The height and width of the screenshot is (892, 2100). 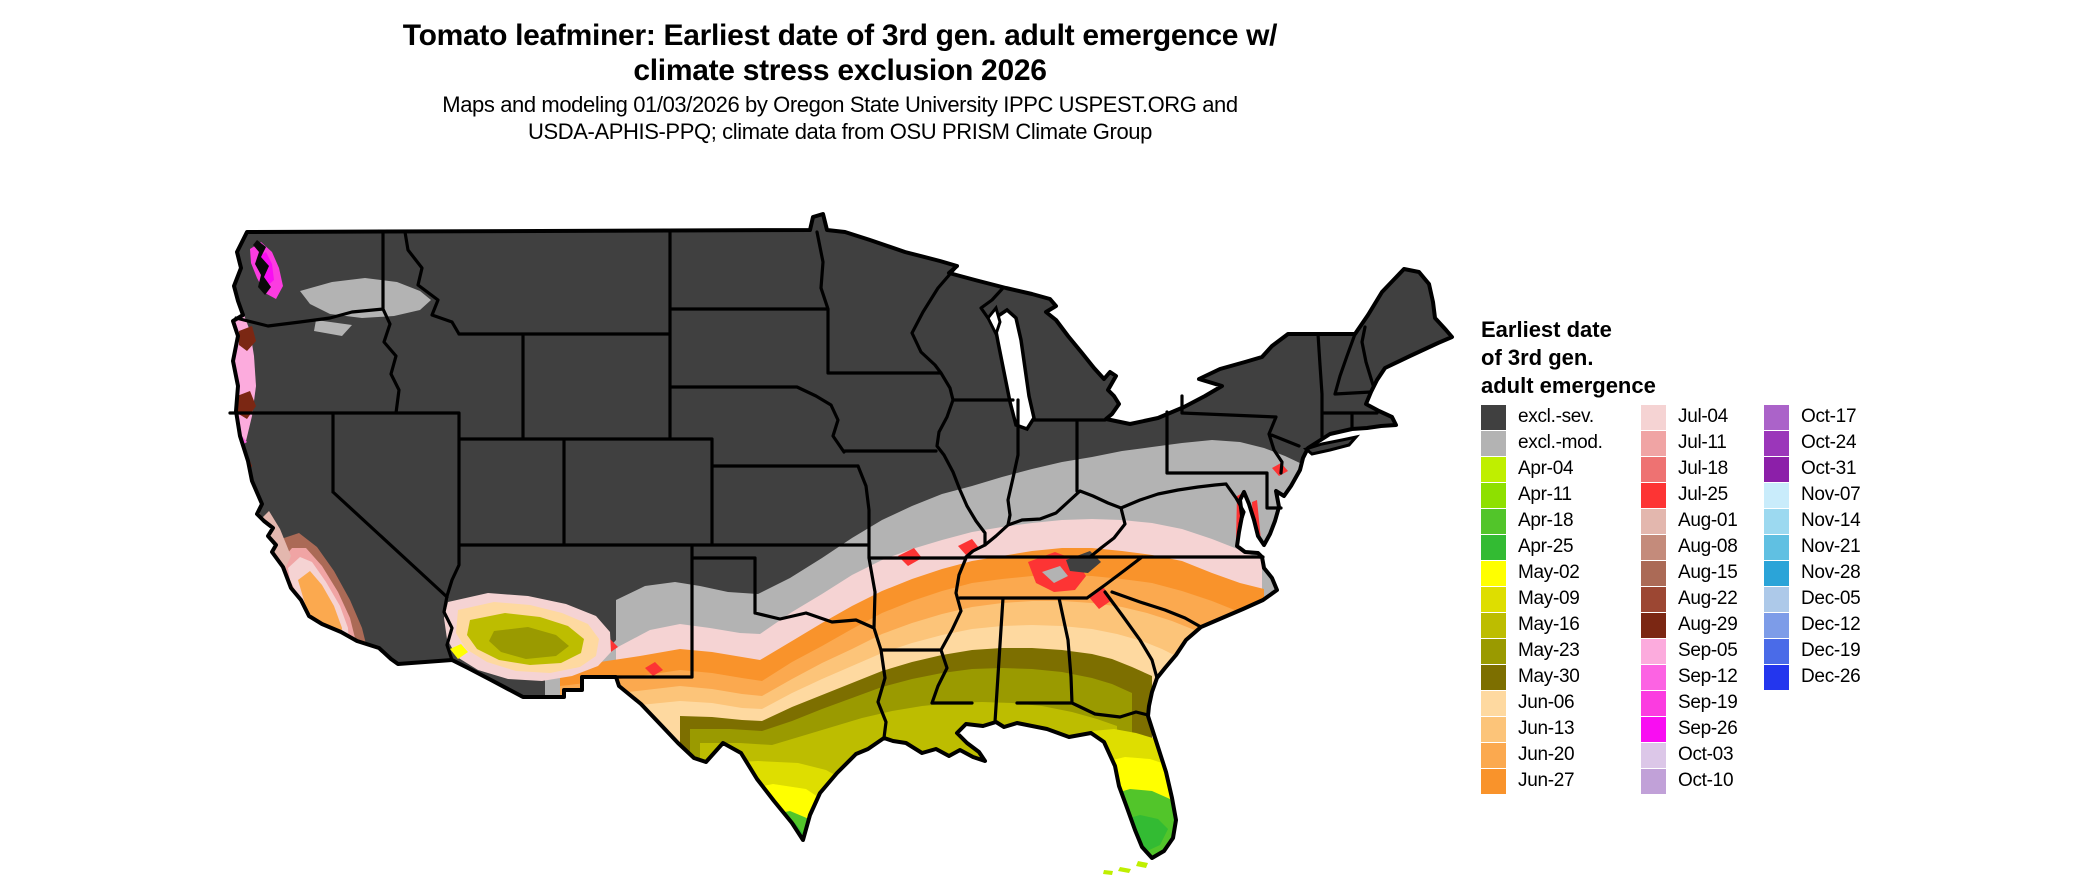 What do you see at coordinates (1708, 624) in the screenshot?
I see `legend-label: Aug-29` at bounding box center [1708, 624].